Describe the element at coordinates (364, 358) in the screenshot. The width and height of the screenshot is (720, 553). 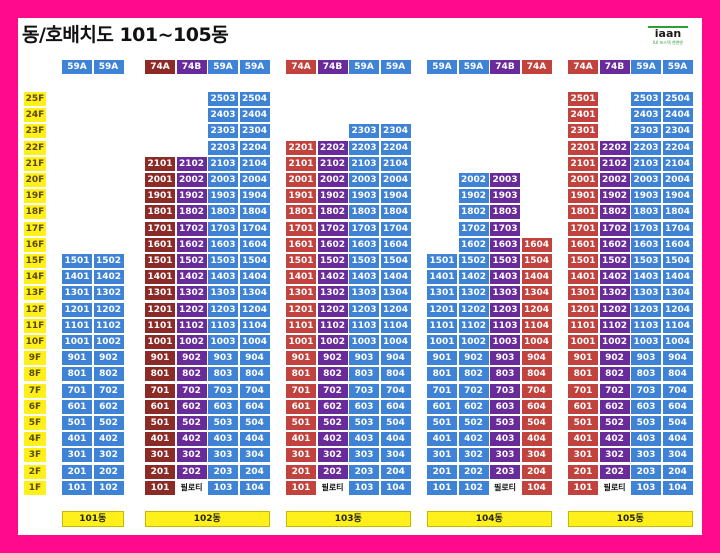
I see `unit-cell: 903` at that location.